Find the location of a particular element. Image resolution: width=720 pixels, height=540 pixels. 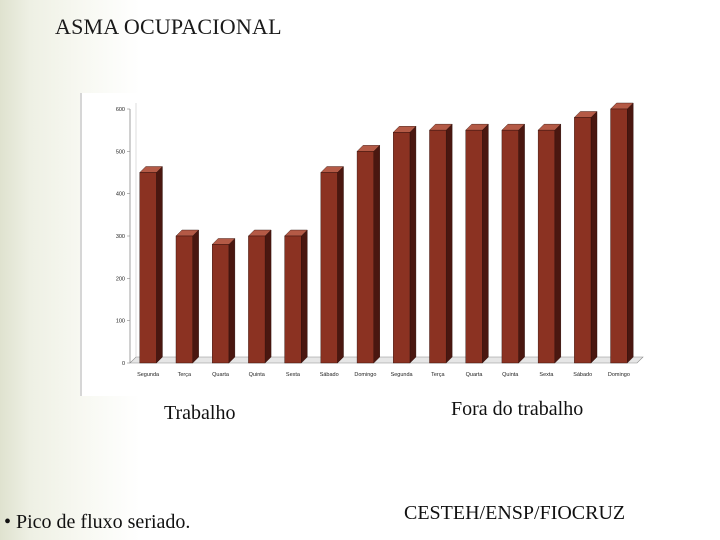

group-label-off-work: Fora do trabalho is located at coordinates (517, 409).